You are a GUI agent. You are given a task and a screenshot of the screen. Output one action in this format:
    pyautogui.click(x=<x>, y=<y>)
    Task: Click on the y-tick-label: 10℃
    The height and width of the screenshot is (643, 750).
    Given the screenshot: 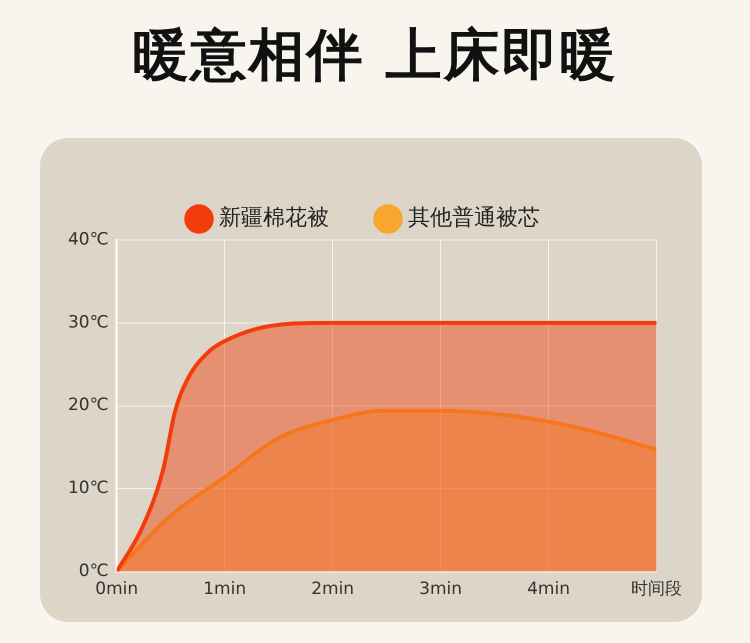 What is the action you would take?
    pyautogui.click(x=88, y=488)
    